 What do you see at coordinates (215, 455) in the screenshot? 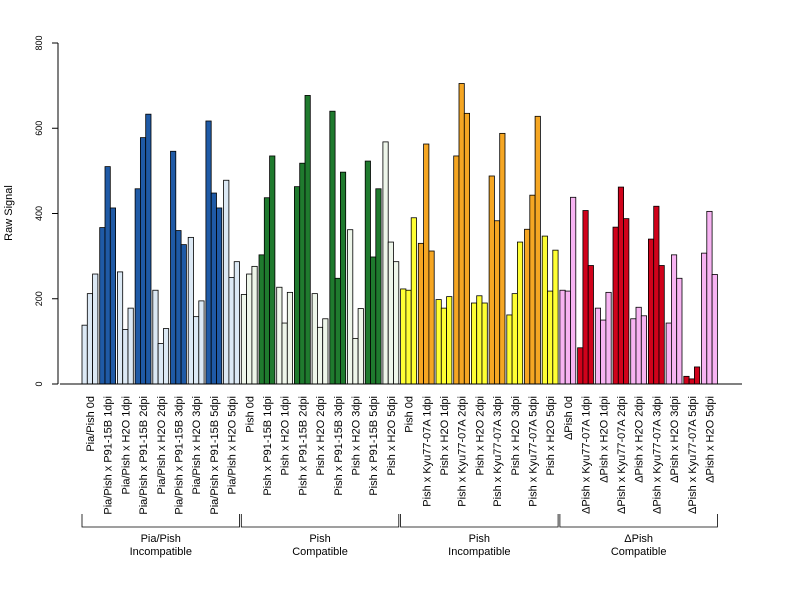
I see `x-tick-label: Pia/Pish x P91-15B 5dpi` at bounding box center [215, 455].